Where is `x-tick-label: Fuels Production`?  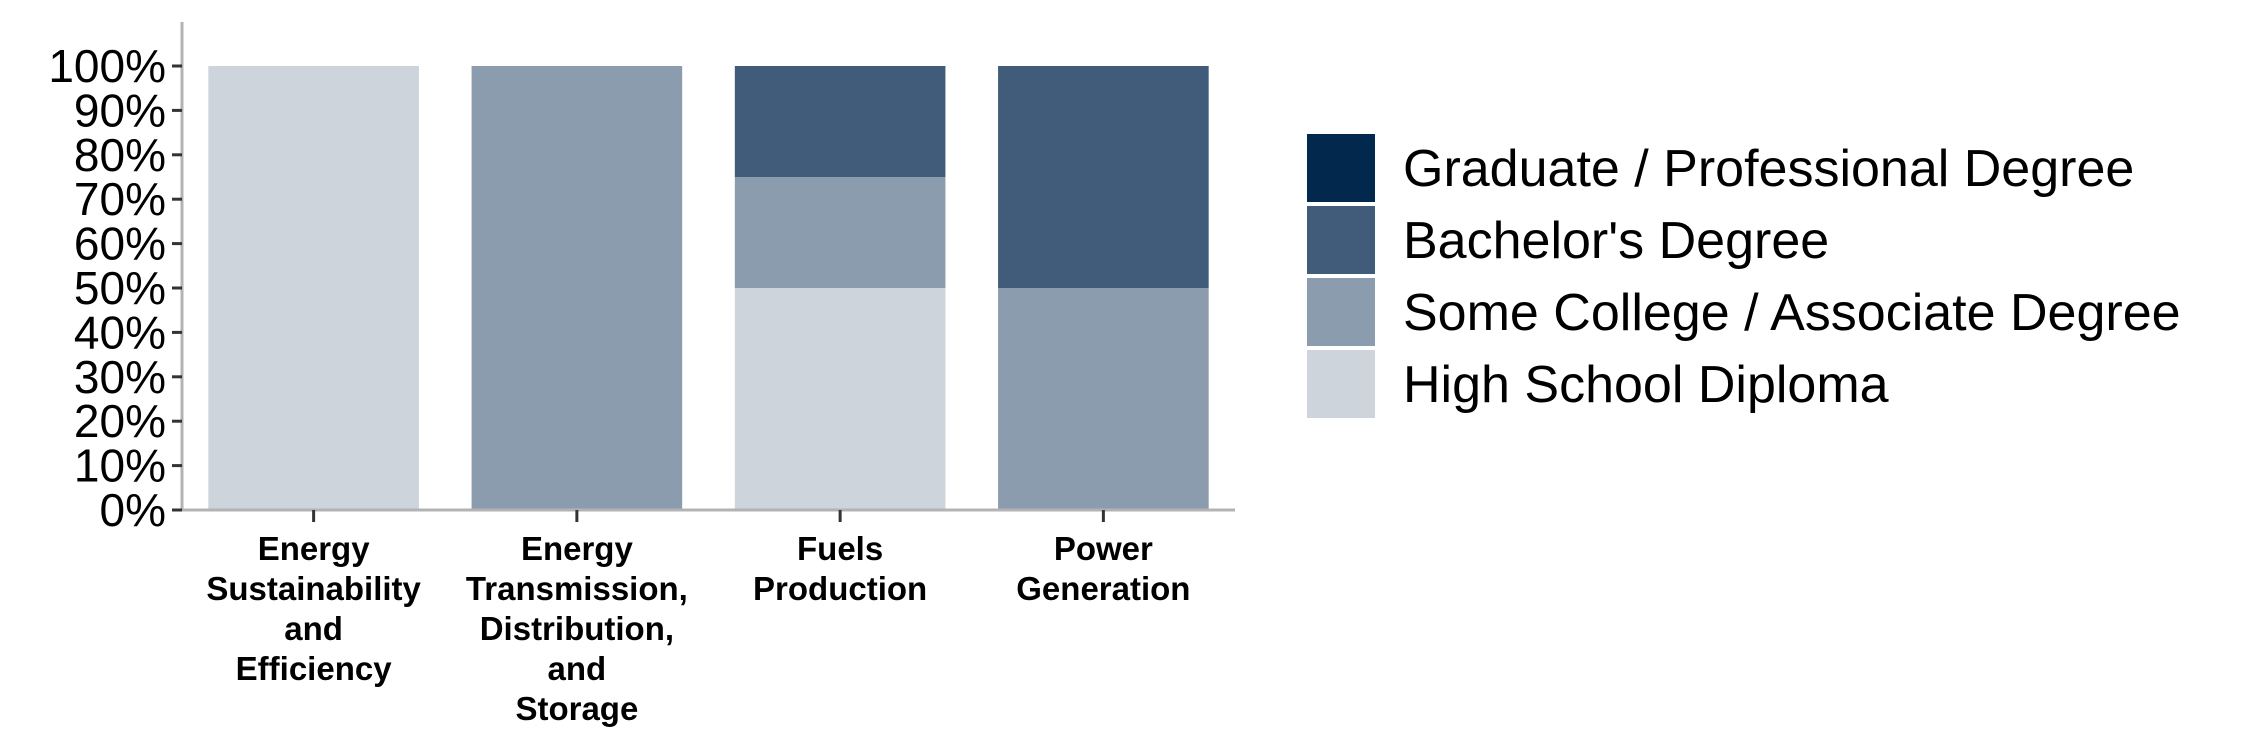 x-tick-label: Fuels Production is located at coordinates (840, 568).